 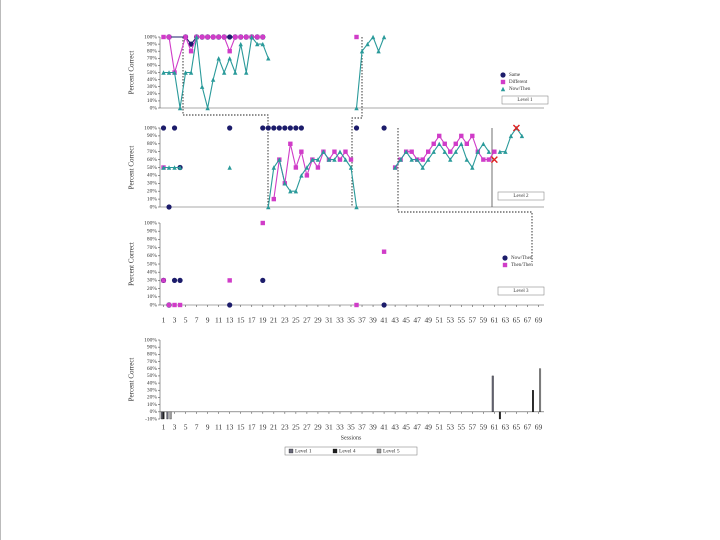 I want to click on x-tick-label: 27, so click(x=307, y=320).